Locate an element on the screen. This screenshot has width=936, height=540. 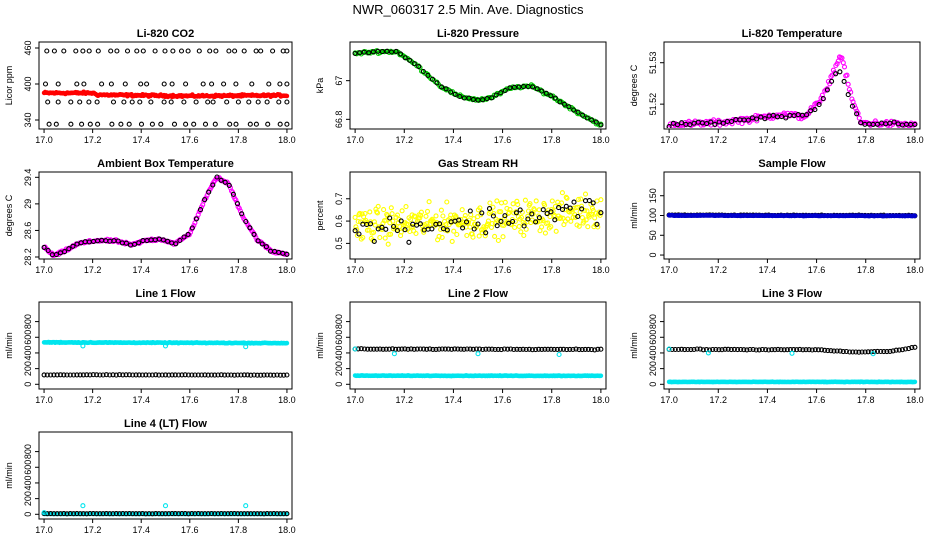
y-tick-label: 600 is located at coordinates (653, 337).